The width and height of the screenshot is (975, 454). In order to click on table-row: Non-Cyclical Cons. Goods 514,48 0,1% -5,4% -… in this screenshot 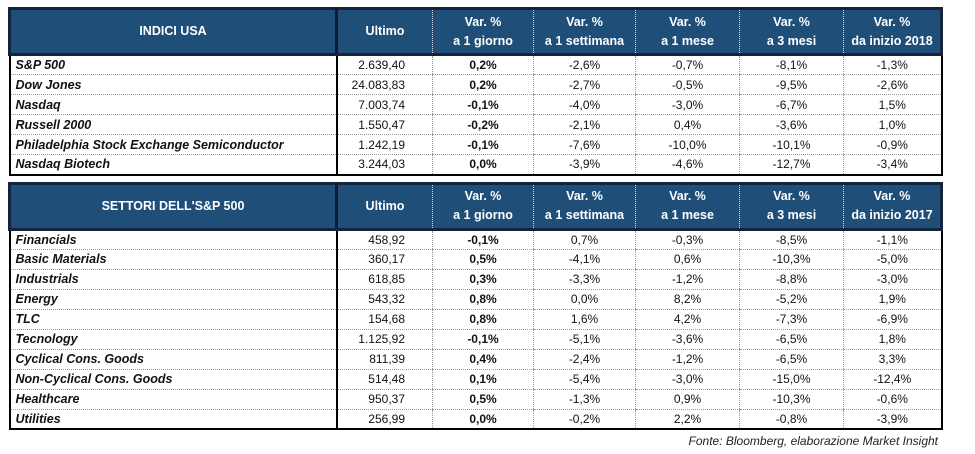, I will do `click(475, 379)`.